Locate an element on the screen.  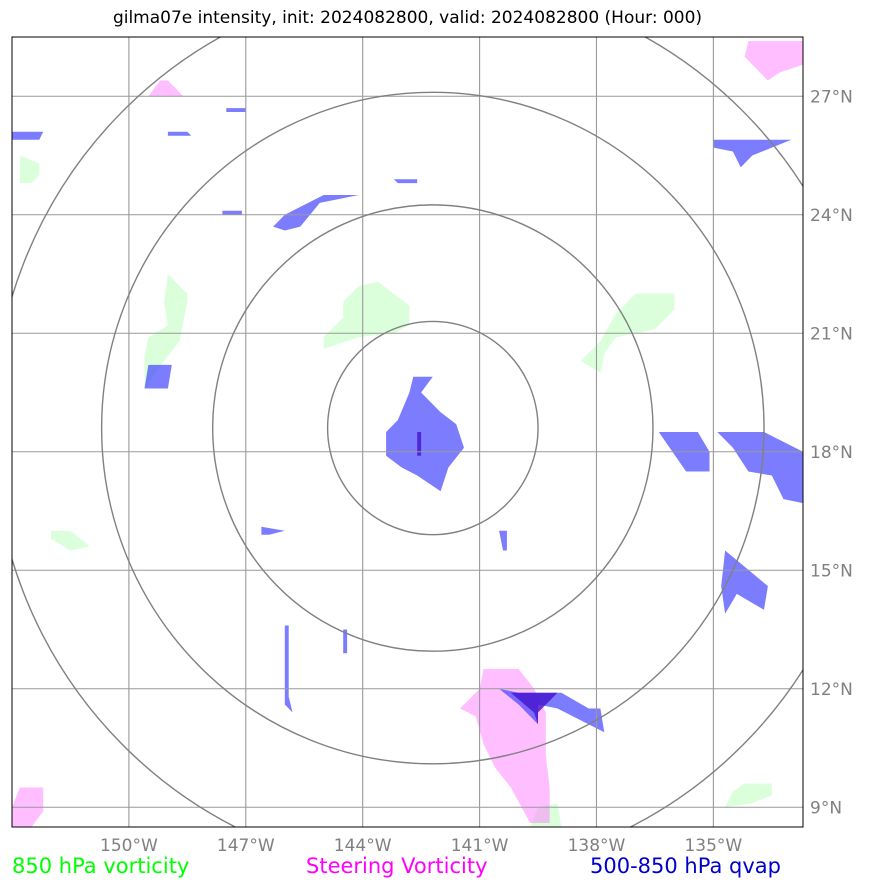
x-tick-label: 144°W is located at coordinates (363, 846).